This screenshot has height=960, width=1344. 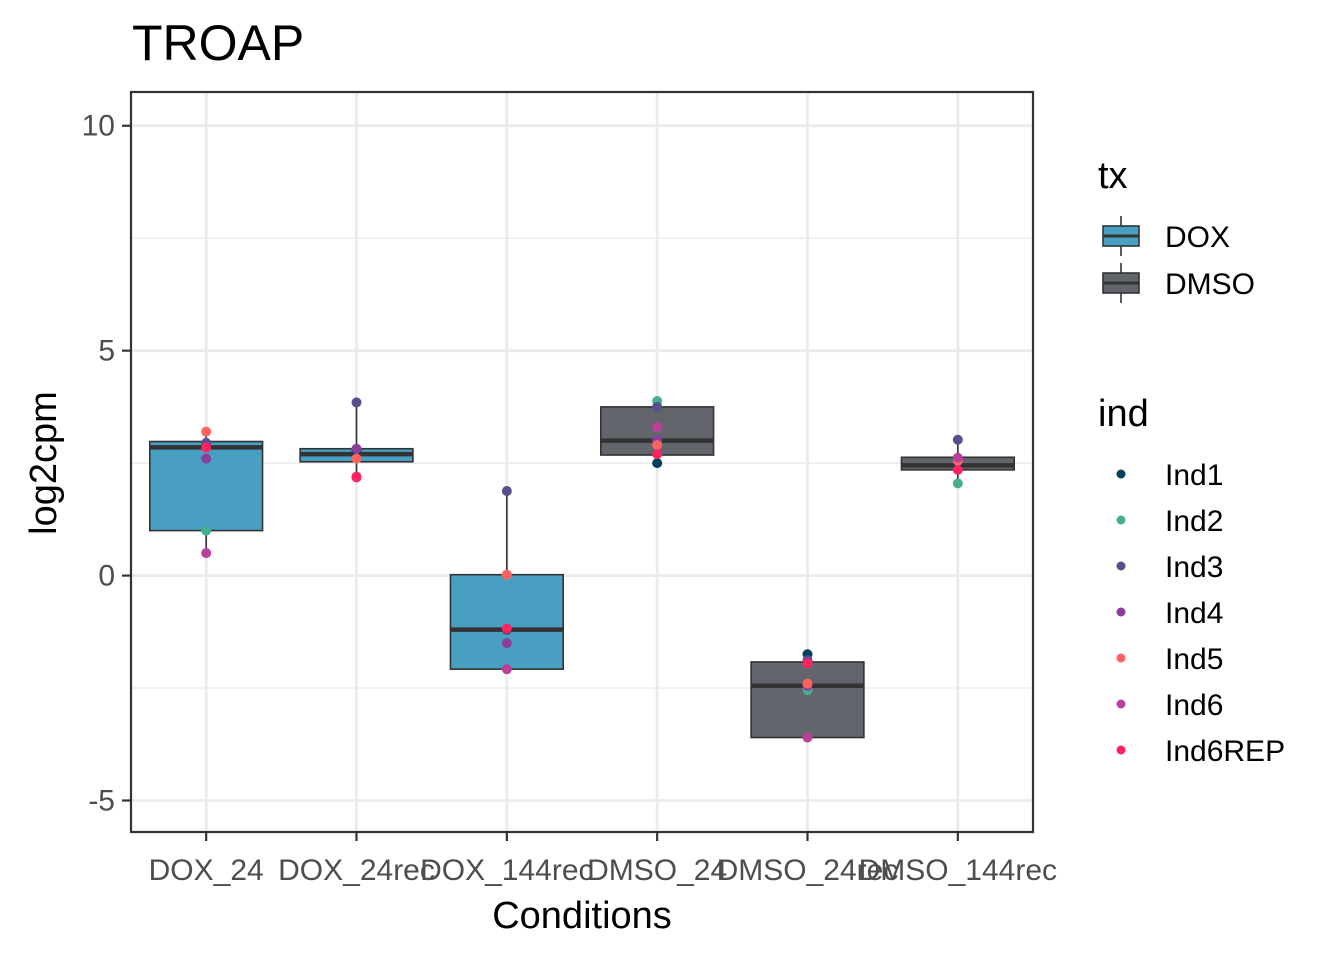 I want to click on point-Ind1, so click(x=657, y=463).